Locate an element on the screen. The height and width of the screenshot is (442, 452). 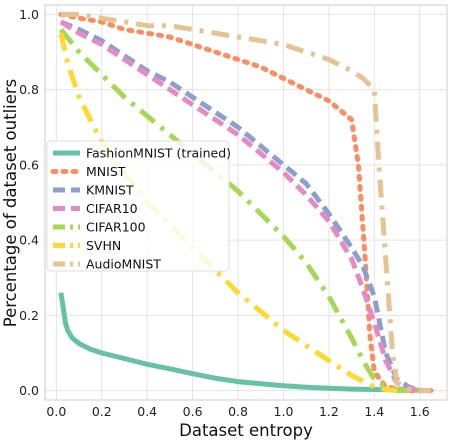
legend-label: FashionMNIST (trained) is located at coordinates (158, 153).